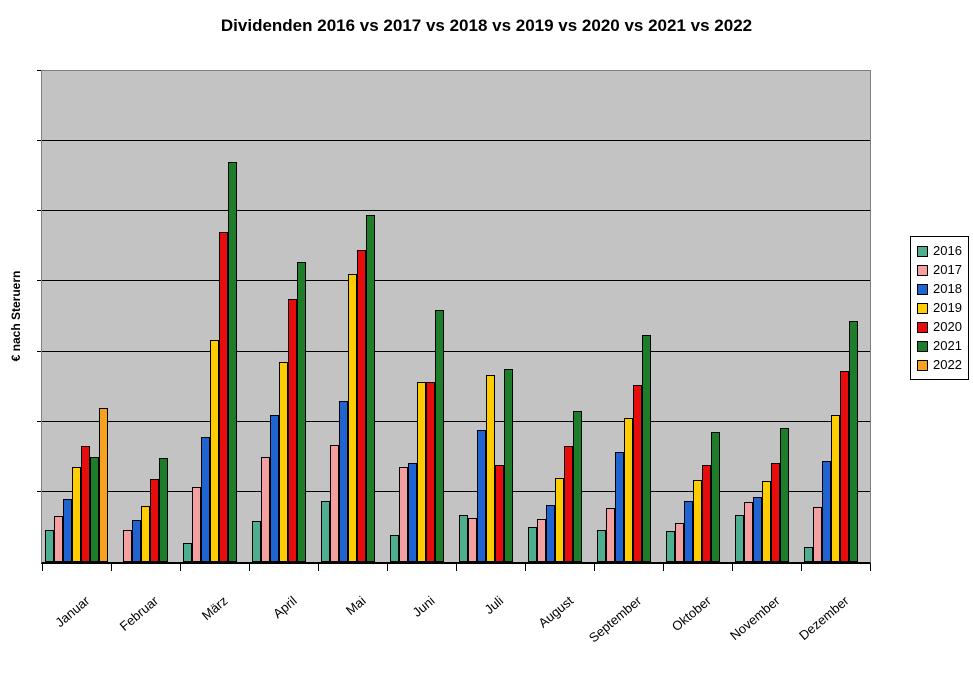 Image resolution: width=973 pixels, height=686 pixels. Describe the element at coordinates (85, 504) in the screenshot. I see `bar-2020-januar` at that location.